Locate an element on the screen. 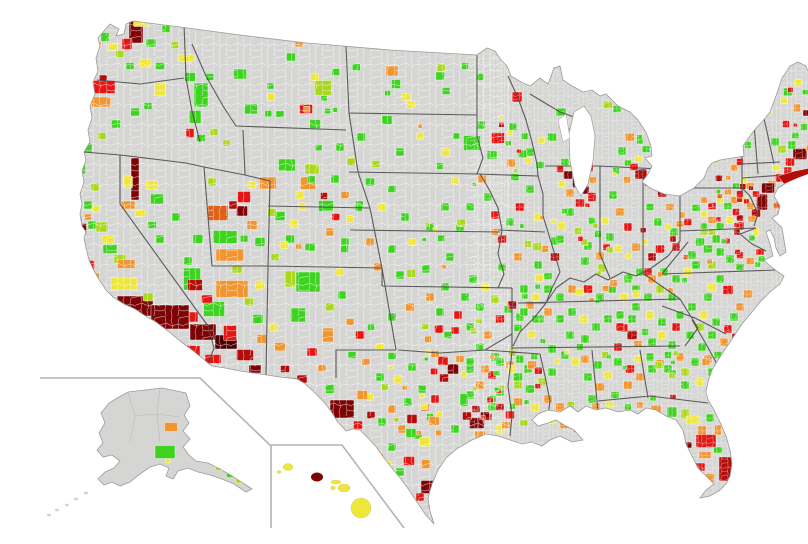 The width and height of the screenshot is (808, 544). molokai is located at coordinates (336, 482).